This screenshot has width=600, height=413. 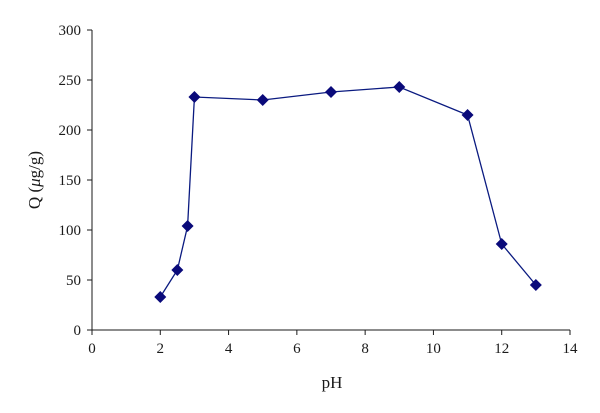 What do you see at coordinates (70, 231) in the screenshot?
I see `y-tick-label: 100` at bounding box center [70, 231].